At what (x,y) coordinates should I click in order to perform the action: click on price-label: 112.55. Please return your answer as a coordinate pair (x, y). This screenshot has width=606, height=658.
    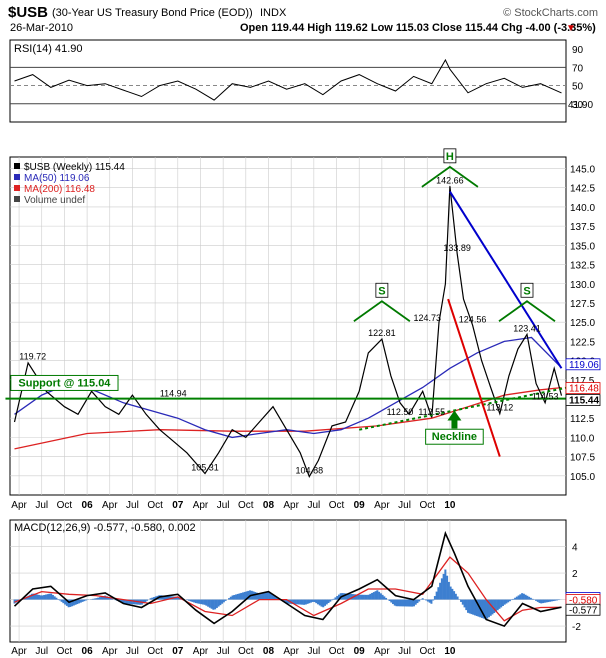
    Looking at the image, I should click on (431, 412).